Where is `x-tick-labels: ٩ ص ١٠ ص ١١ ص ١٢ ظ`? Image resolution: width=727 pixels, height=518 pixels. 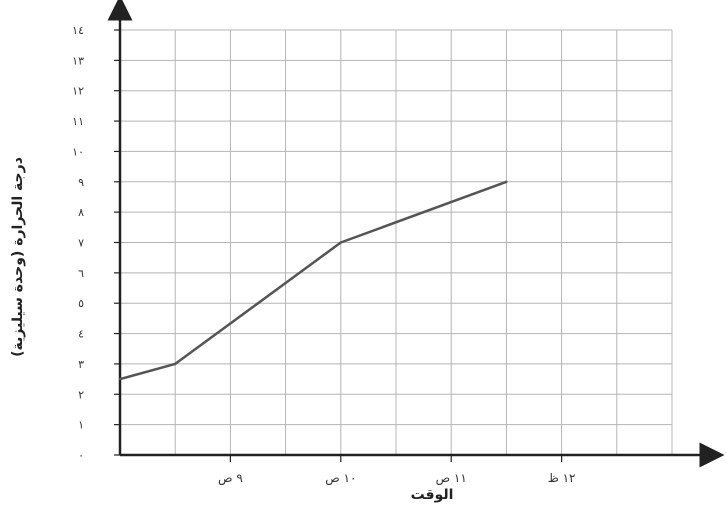 x-tick-labels: ٩ ص ١٠ ص ١١ ص ١٢ ظ is located at coordinates (397, 470).